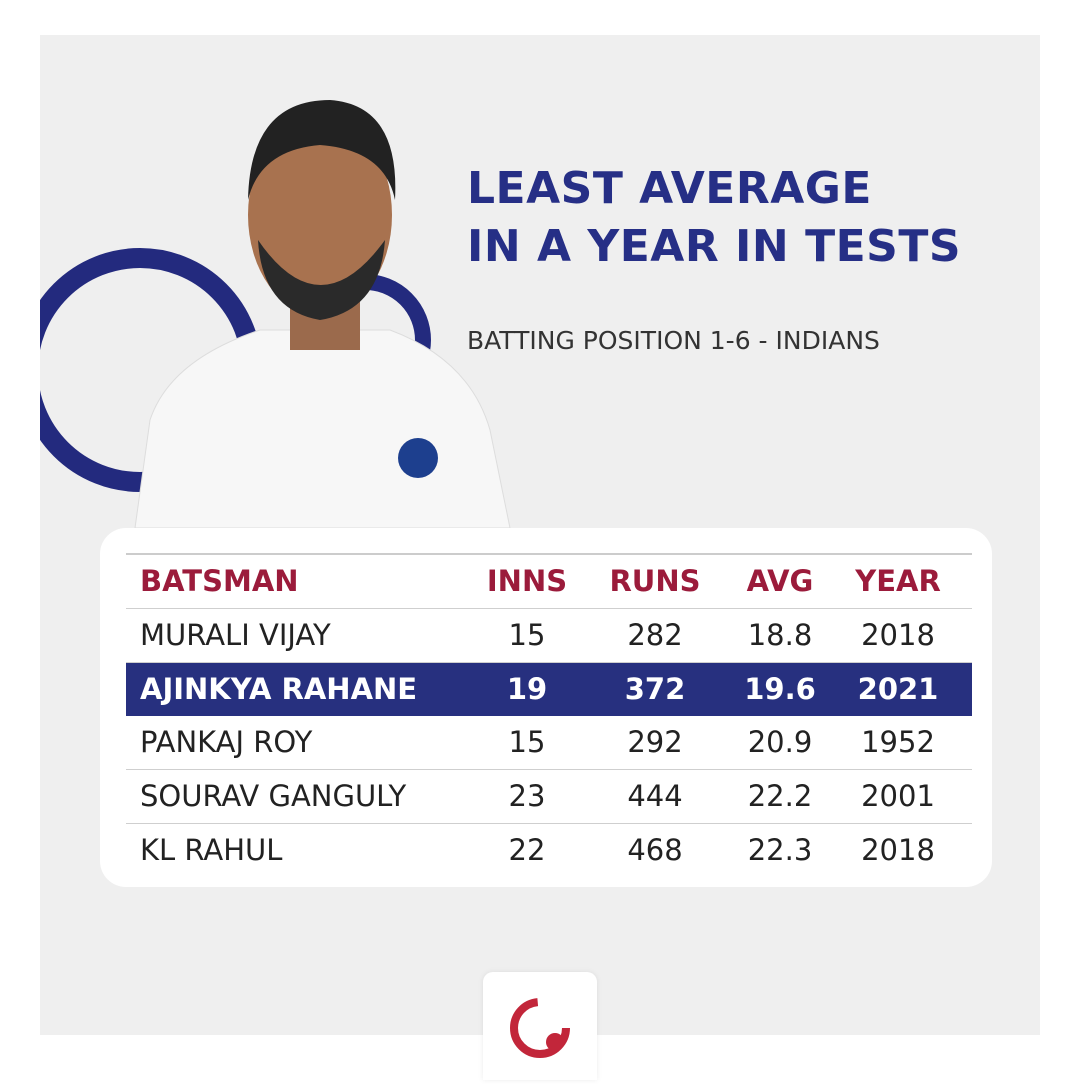 The width and height of the screenshot is (1080, 1084). What do you see at coordinates (555, 1042) in the screenshot?
I see `logo-ball` at bounding box center [555, 1042].